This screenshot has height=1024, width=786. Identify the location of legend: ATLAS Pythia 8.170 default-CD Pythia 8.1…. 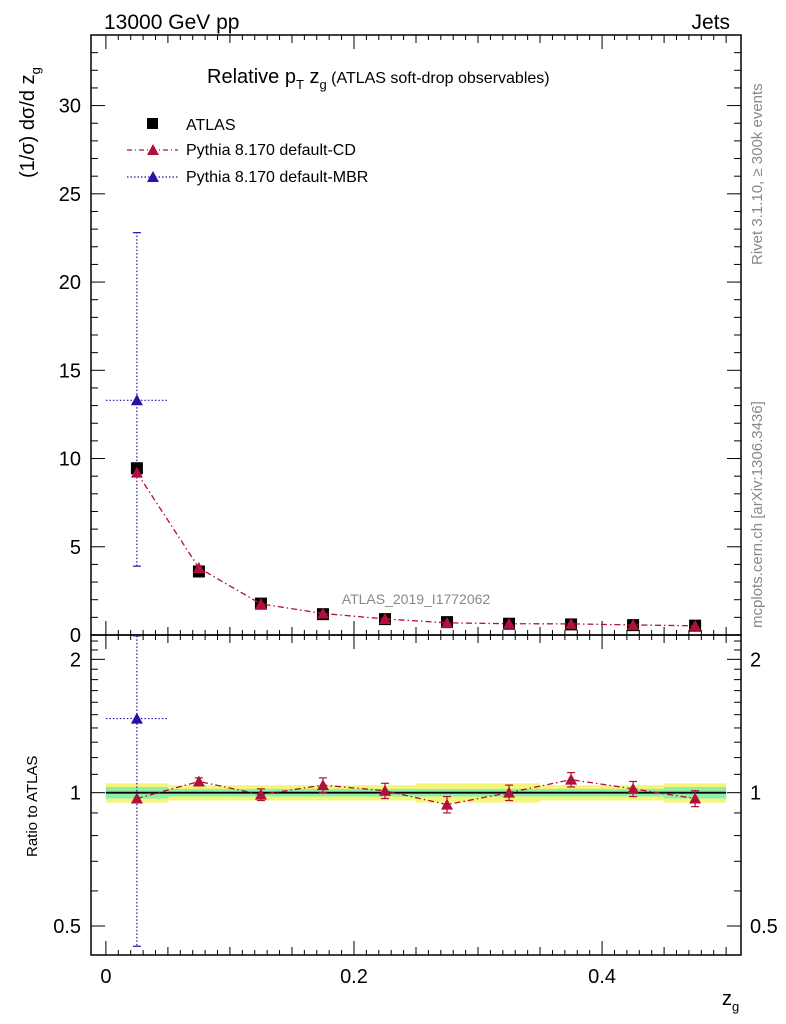
(247, 151).